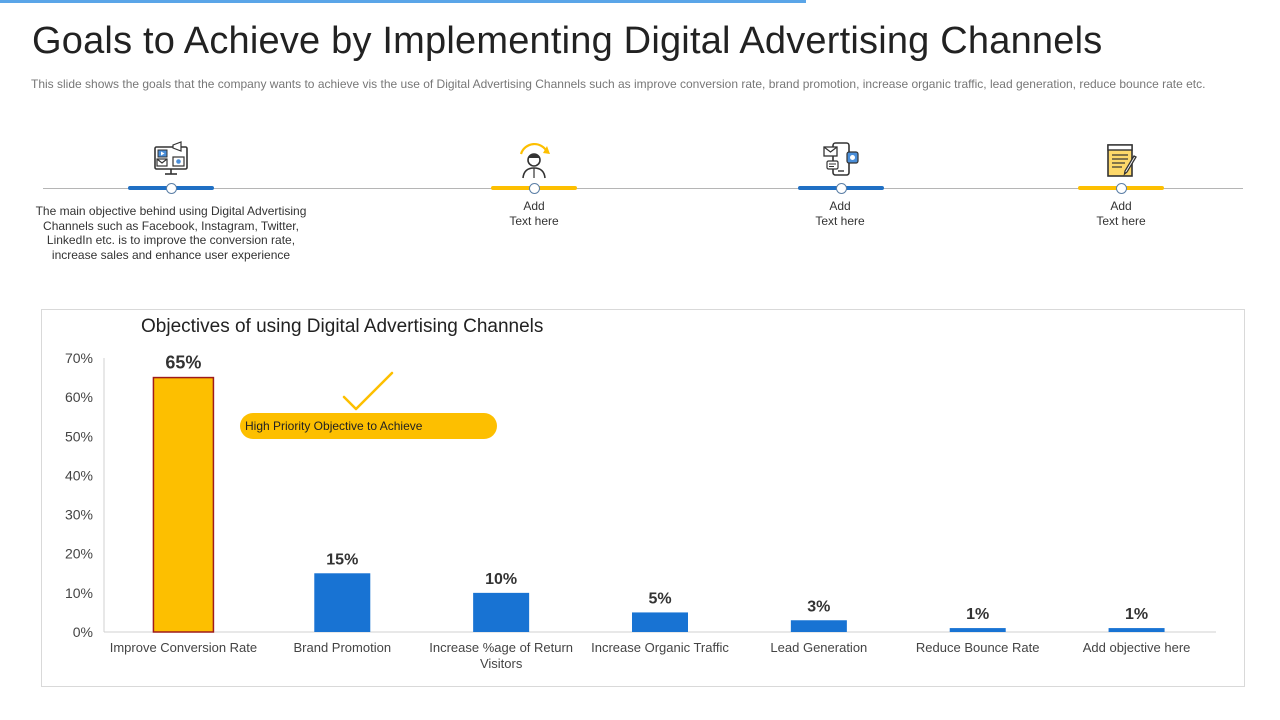 The height and width of the screenshot is (720, 1280). Describe the element at coordinates (79, 358) in the screenshot. I see `y-tick-label: 70%` at that location.